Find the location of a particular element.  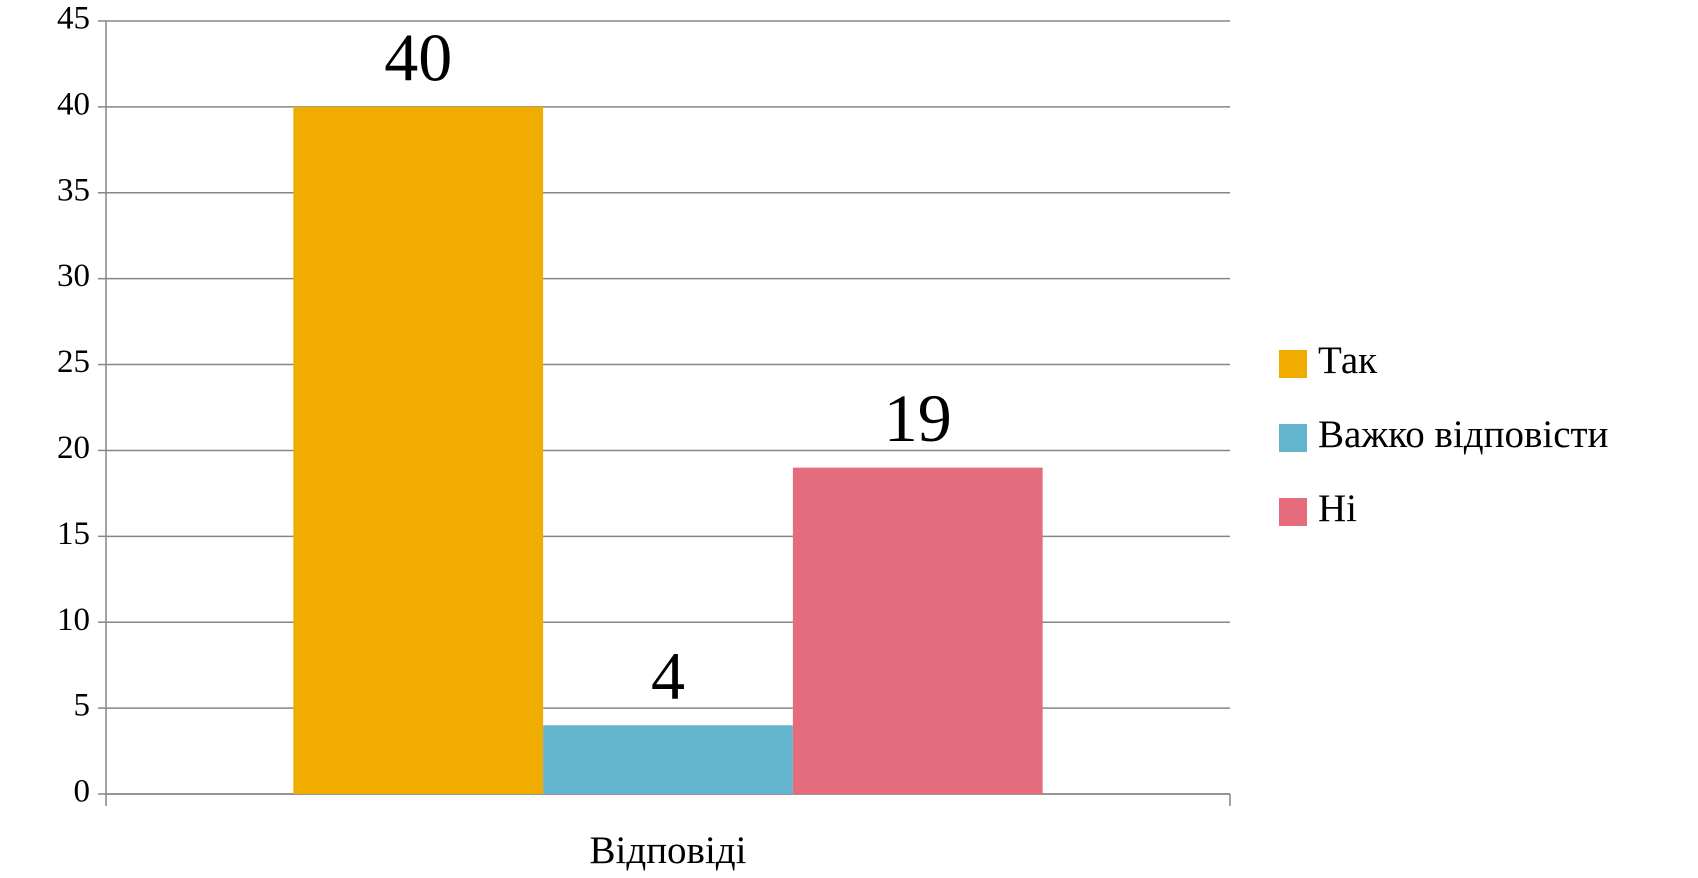

y-tick-label: 5 is located at coordinates (82, 706).